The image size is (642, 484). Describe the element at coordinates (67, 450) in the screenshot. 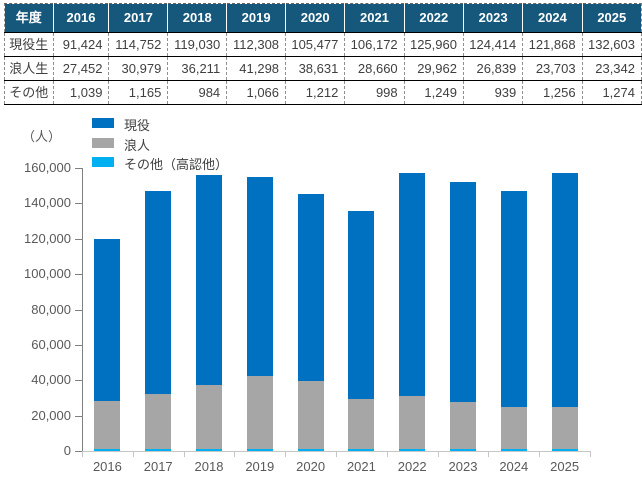

I see `y-tick-label: 0` at that location.